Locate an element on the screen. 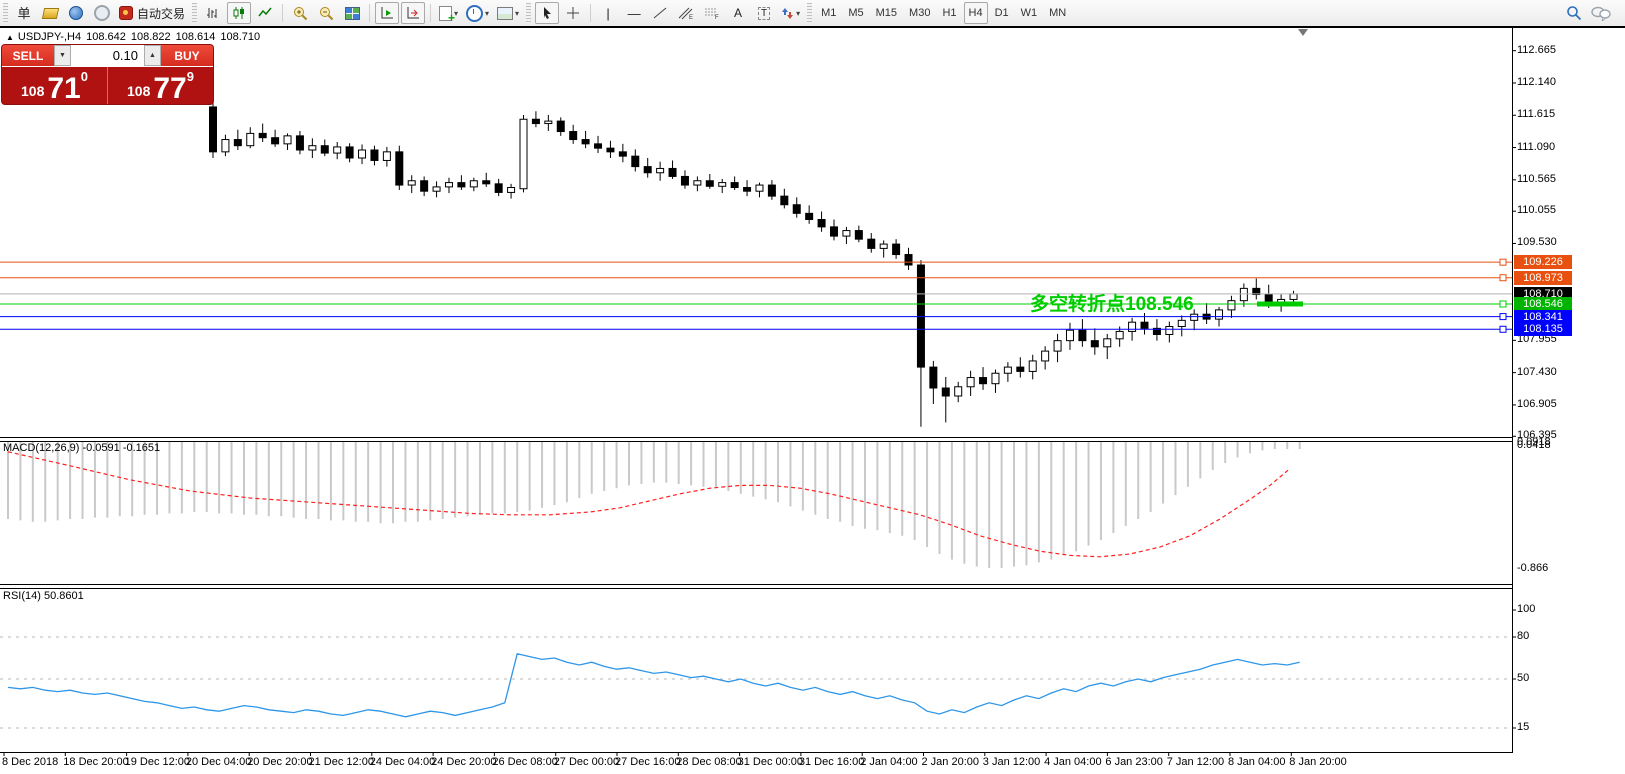 The width and height of the screenshot is (1625, 774). chat-button is located at coordinates (1601, 13).